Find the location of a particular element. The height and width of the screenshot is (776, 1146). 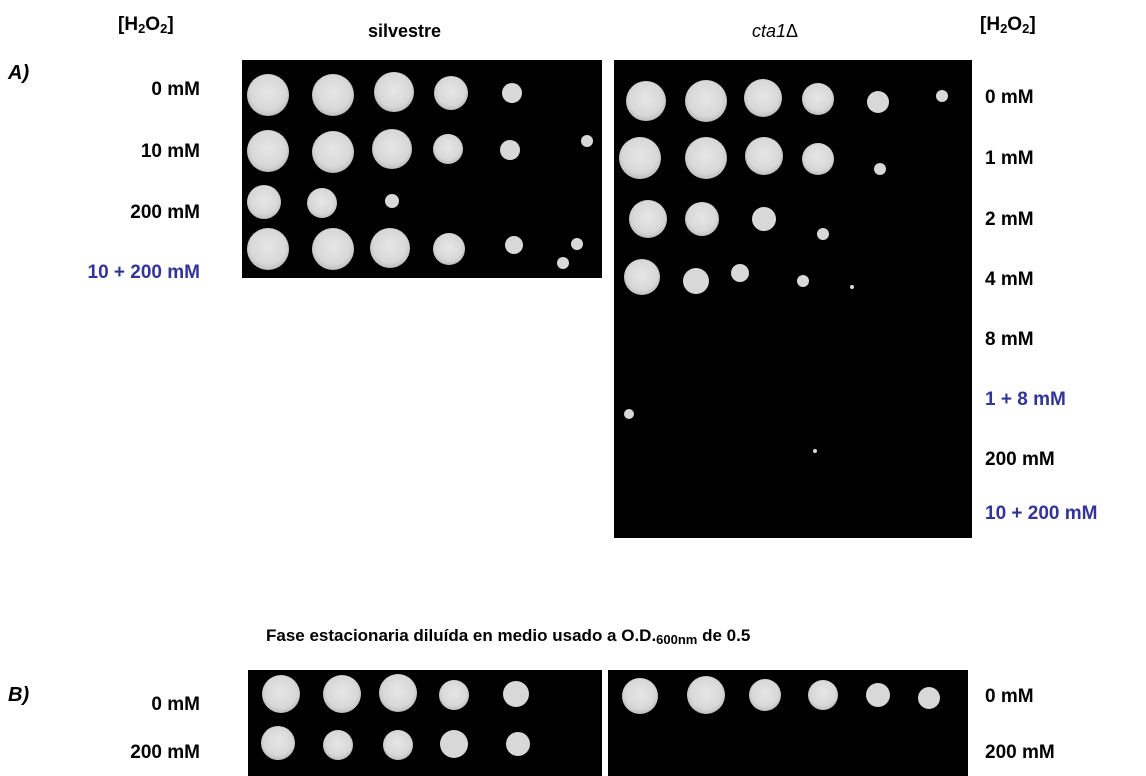

b-right-condition-0: 0 mM is located at coordinates (1009, 696).